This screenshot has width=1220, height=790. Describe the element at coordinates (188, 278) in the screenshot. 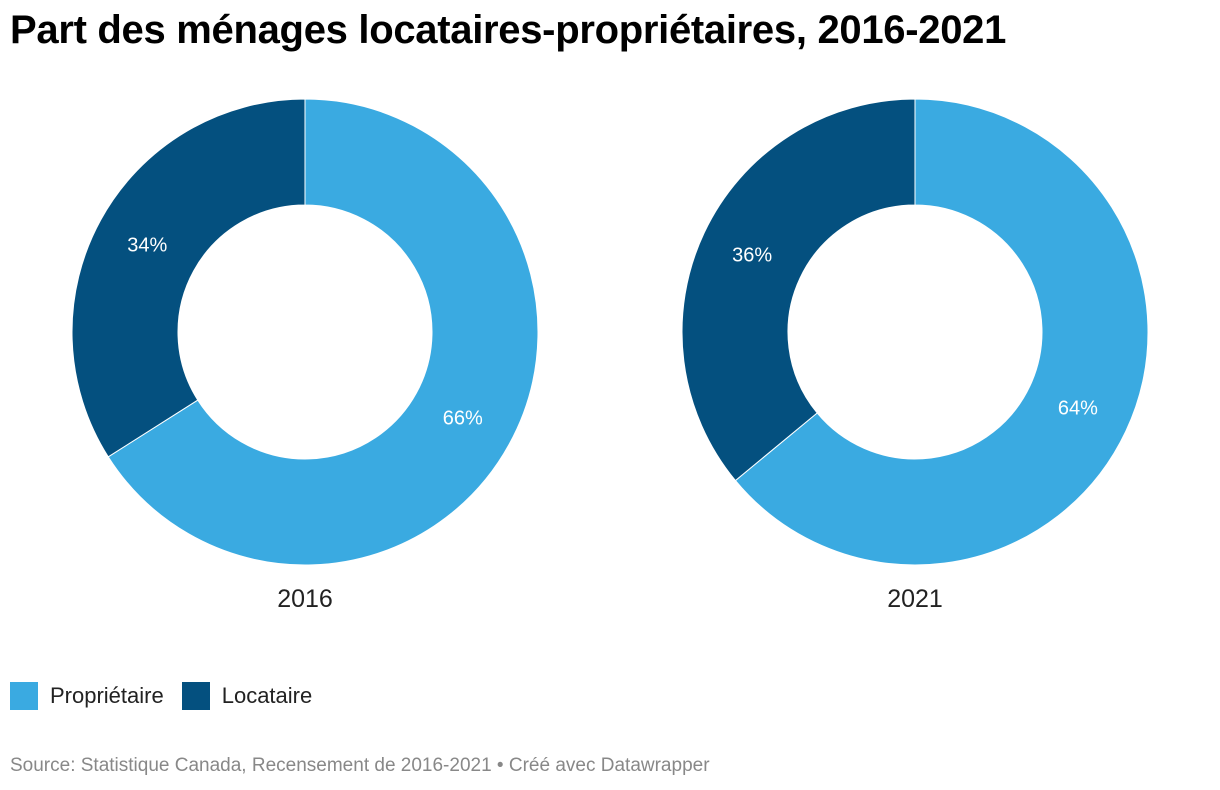

I see `donut-slice-locataire-2016` at that location.